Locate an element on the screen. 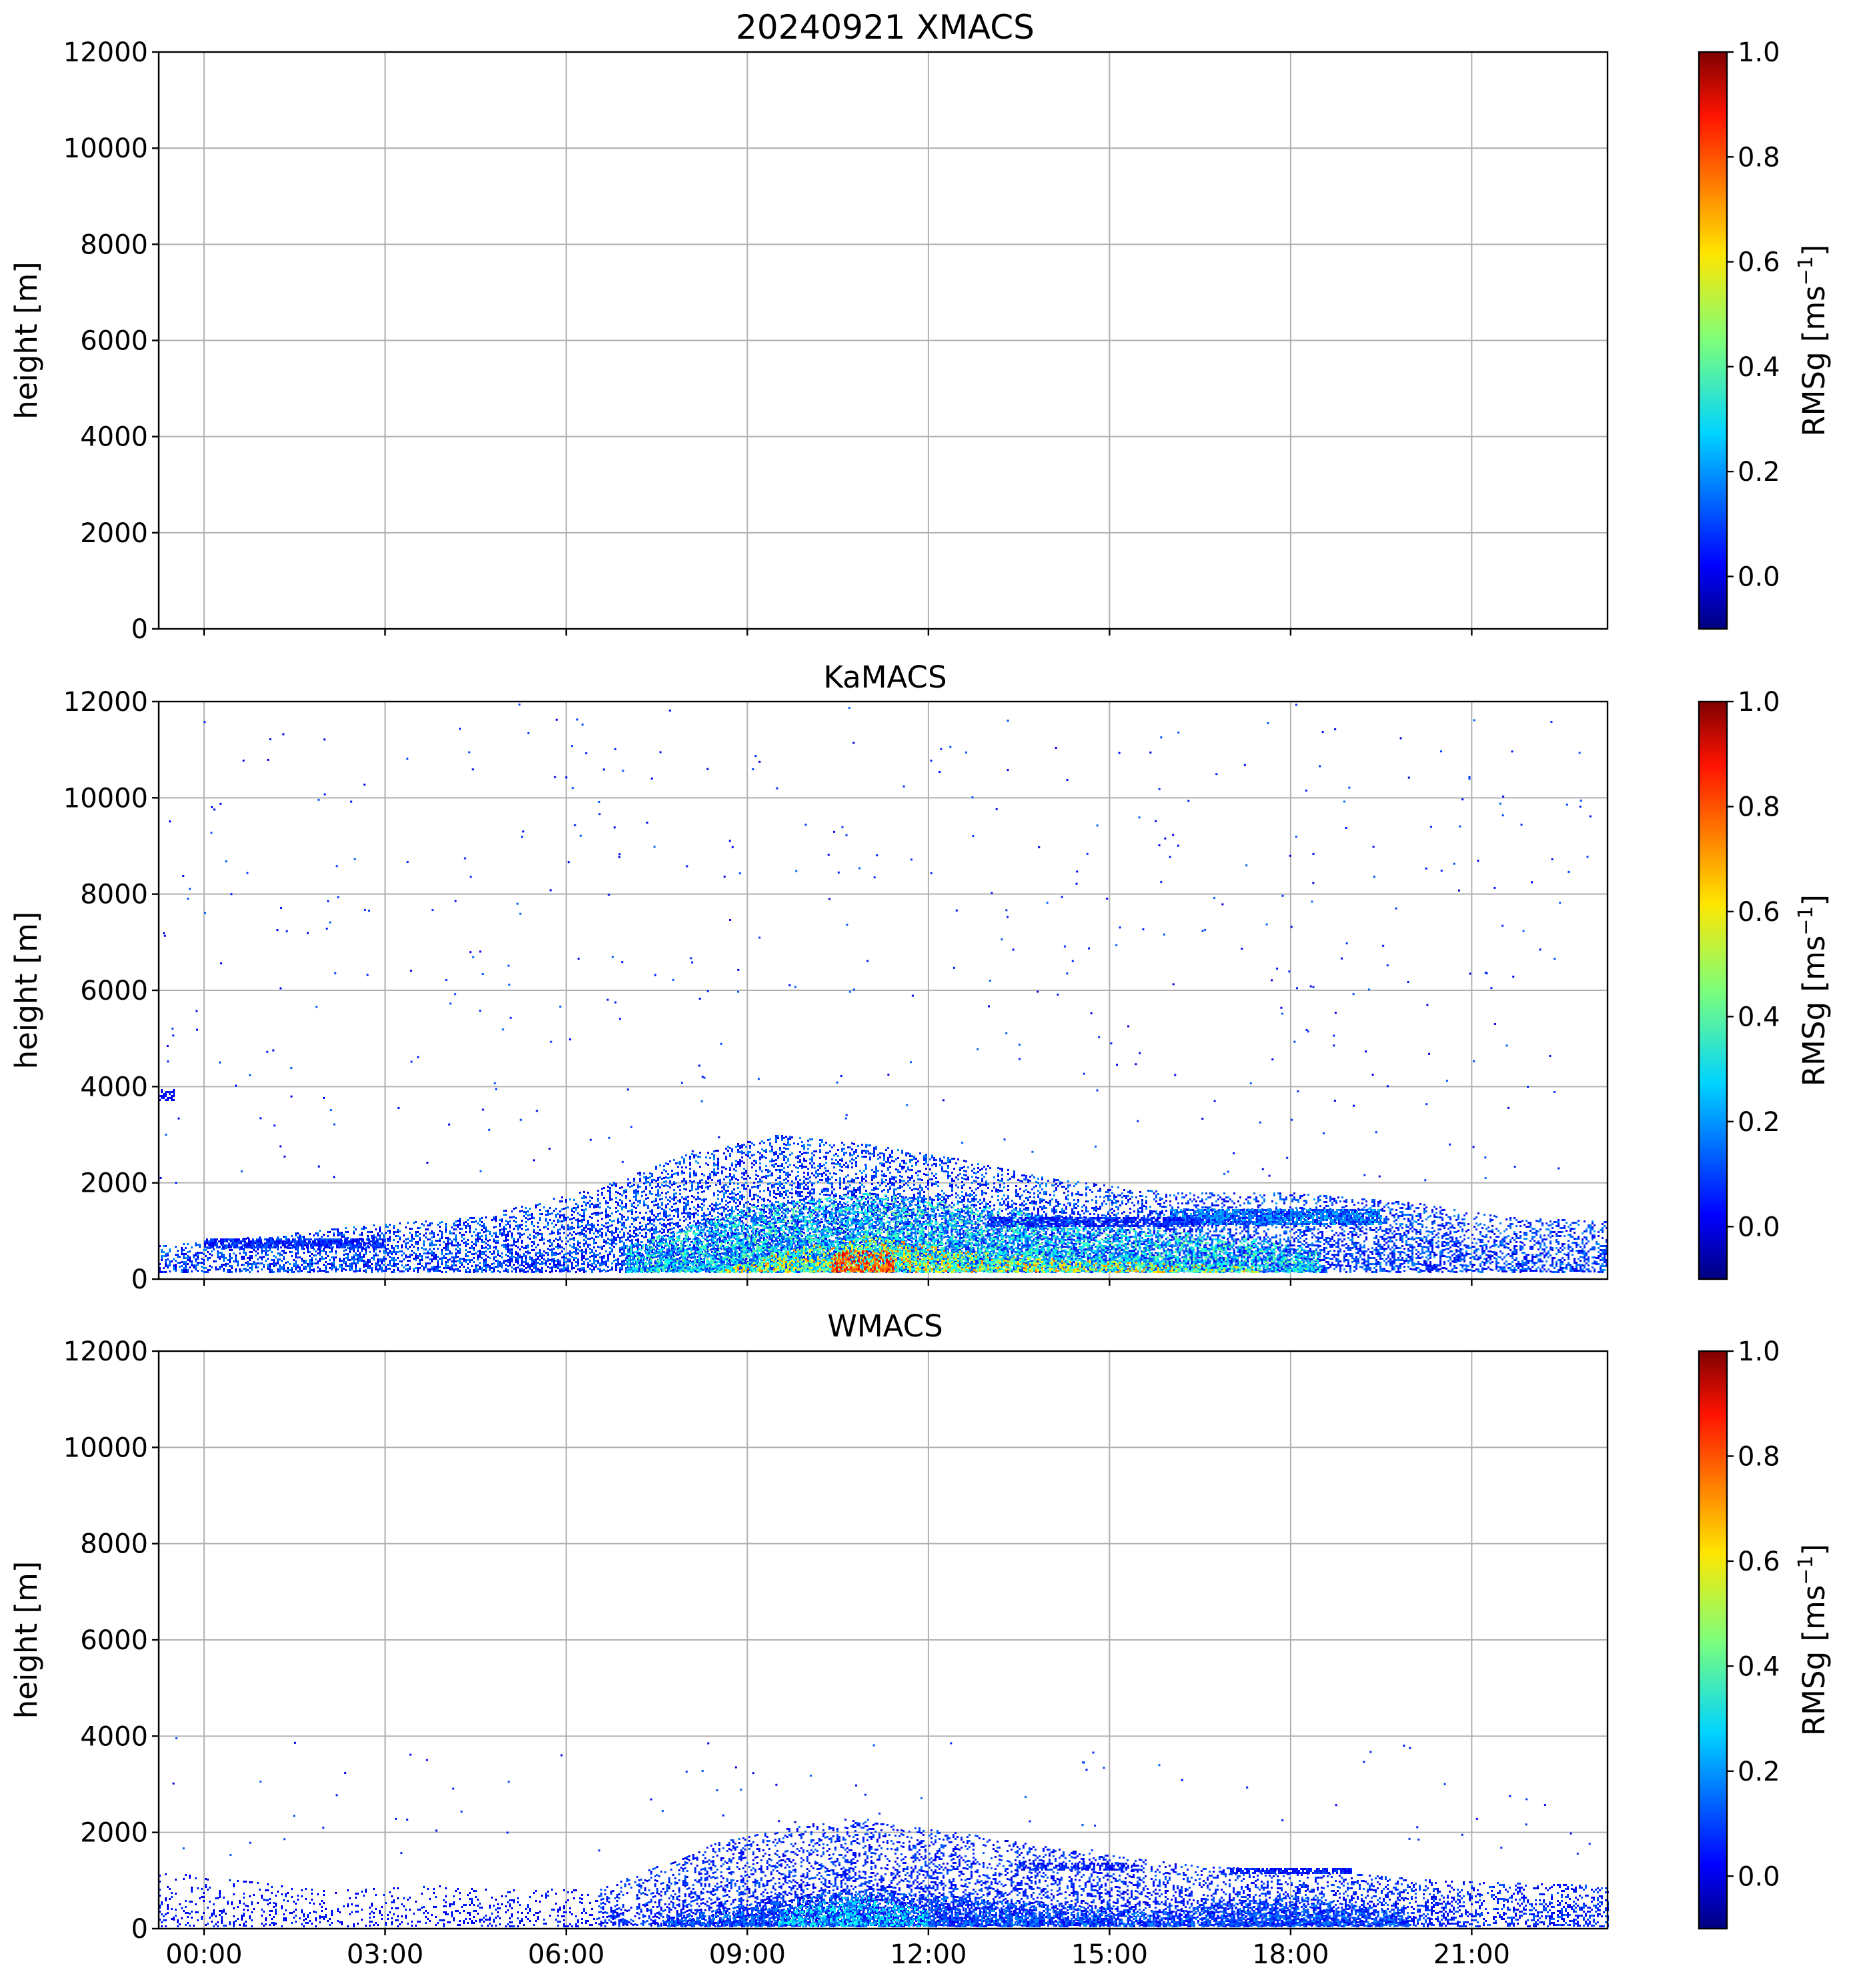 This screenshot has height=1988, width=1851. y-tick-label: 10000 is located at coordinates (105, 148).